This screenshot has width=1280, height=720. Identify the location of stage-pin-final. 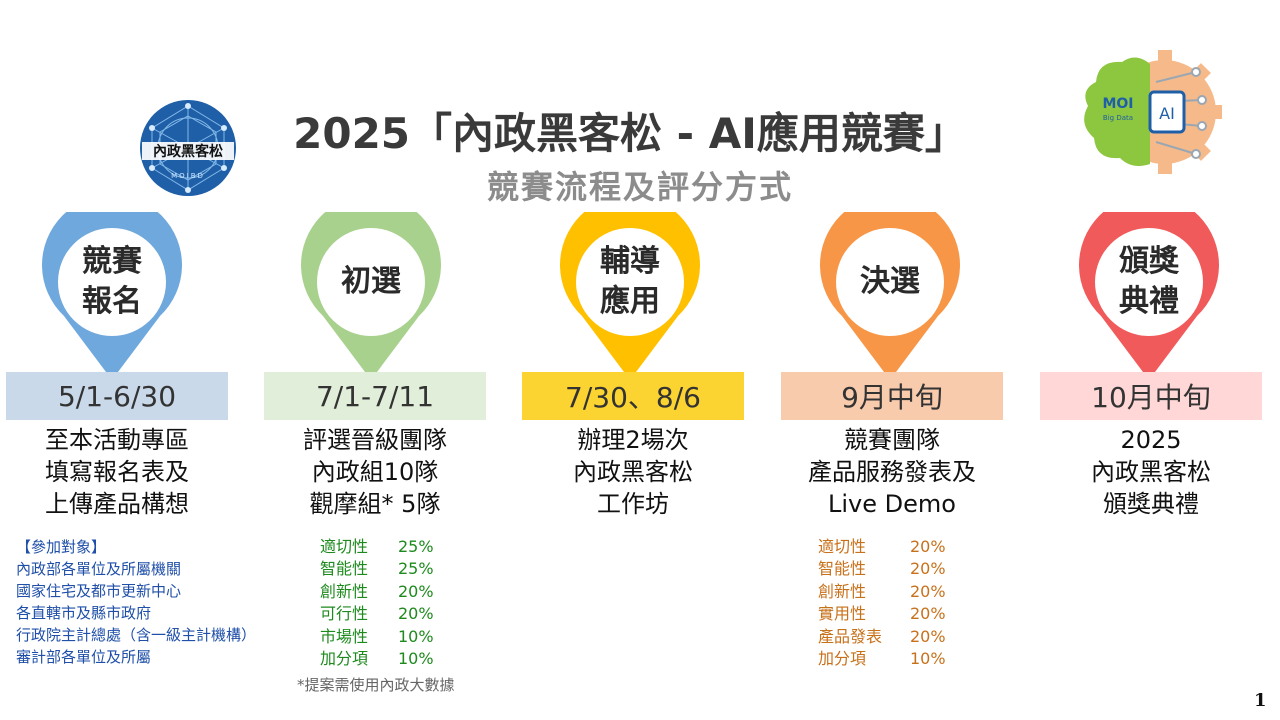
(890, 296).